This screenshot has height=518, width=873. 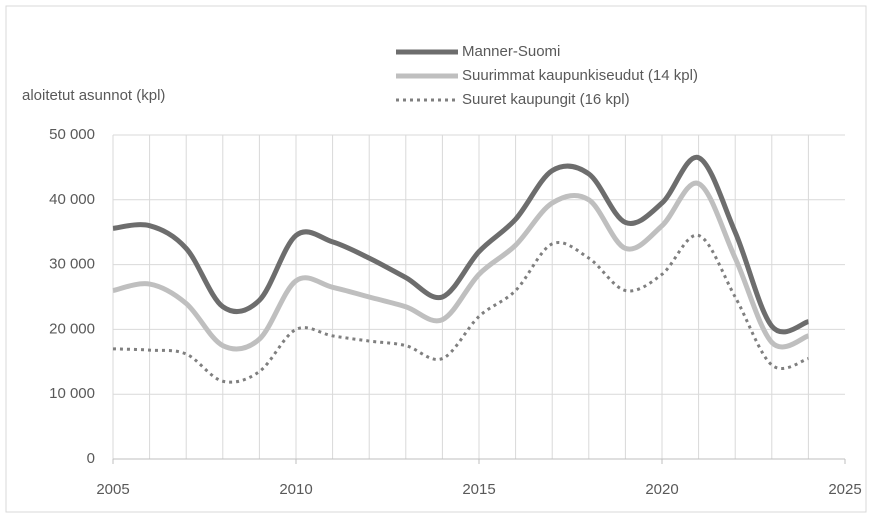 I want to click on x-tick-label: 2010, so click(x=295, y=489).